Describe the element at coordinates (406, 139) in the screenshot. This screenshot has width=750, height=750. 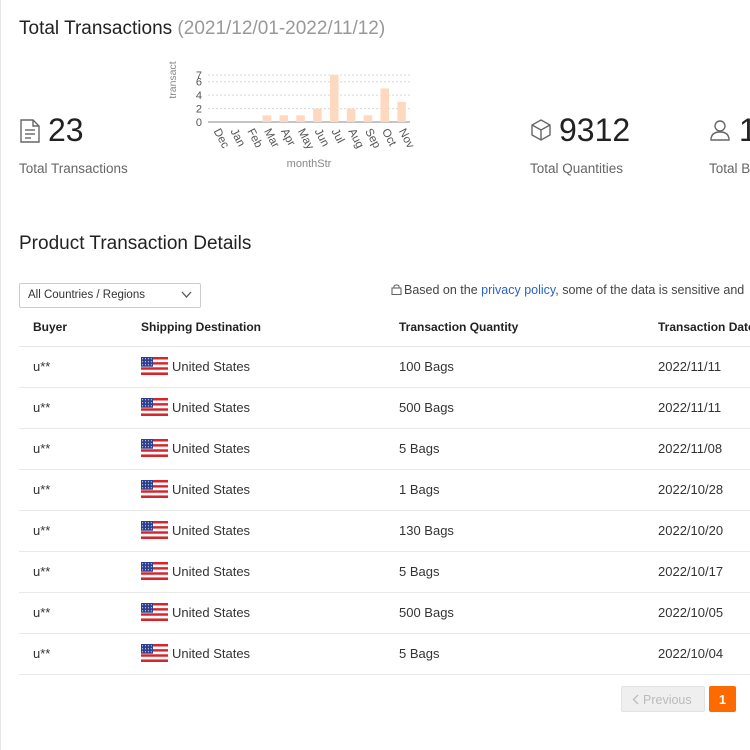
I see `chart-xtick-label: Nov` at that location.